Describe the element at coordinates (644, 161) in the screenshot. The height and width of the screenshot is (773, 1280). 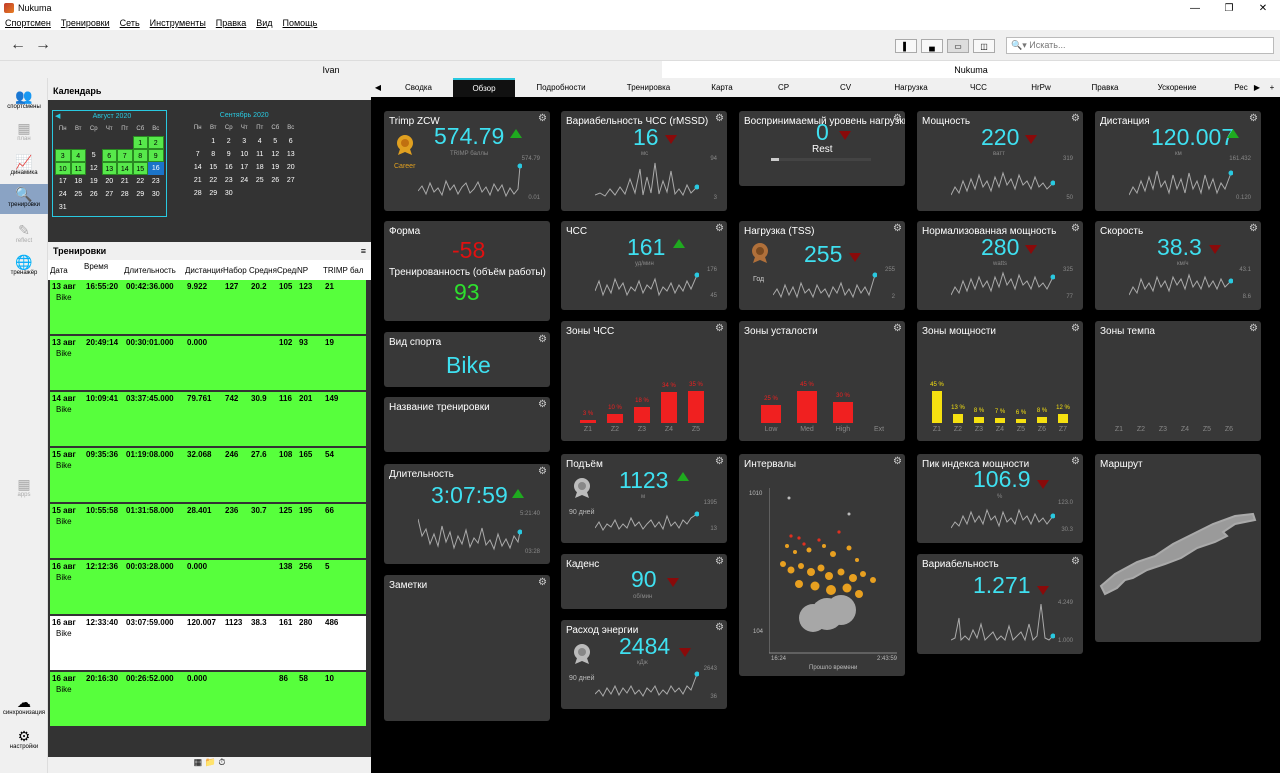
I see `tile-hrv: Вариабельность ЧСС (rMSSD) ⚙ 16 мс 94 3` at that location.